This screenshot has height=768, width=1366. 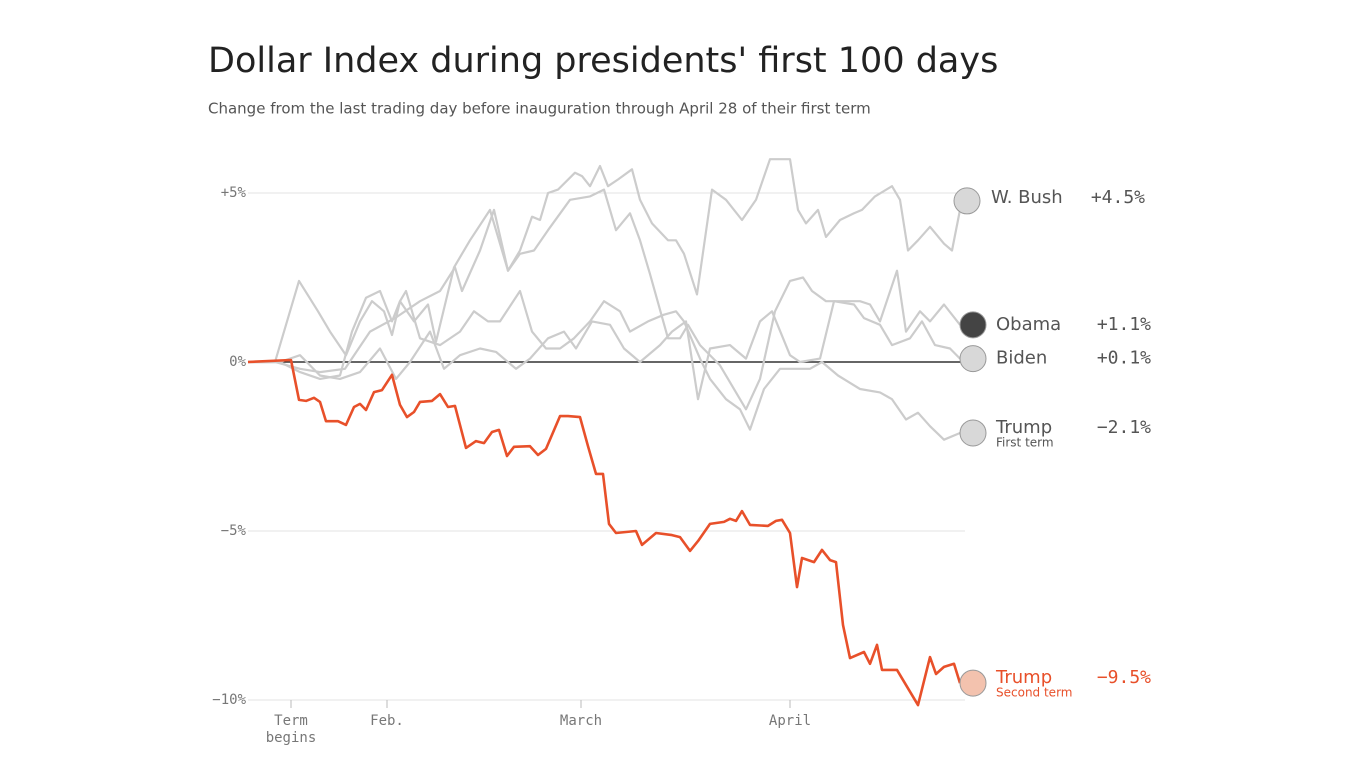 I want to click on end-value-label: +1.1%, so click(x=1124, y=324).